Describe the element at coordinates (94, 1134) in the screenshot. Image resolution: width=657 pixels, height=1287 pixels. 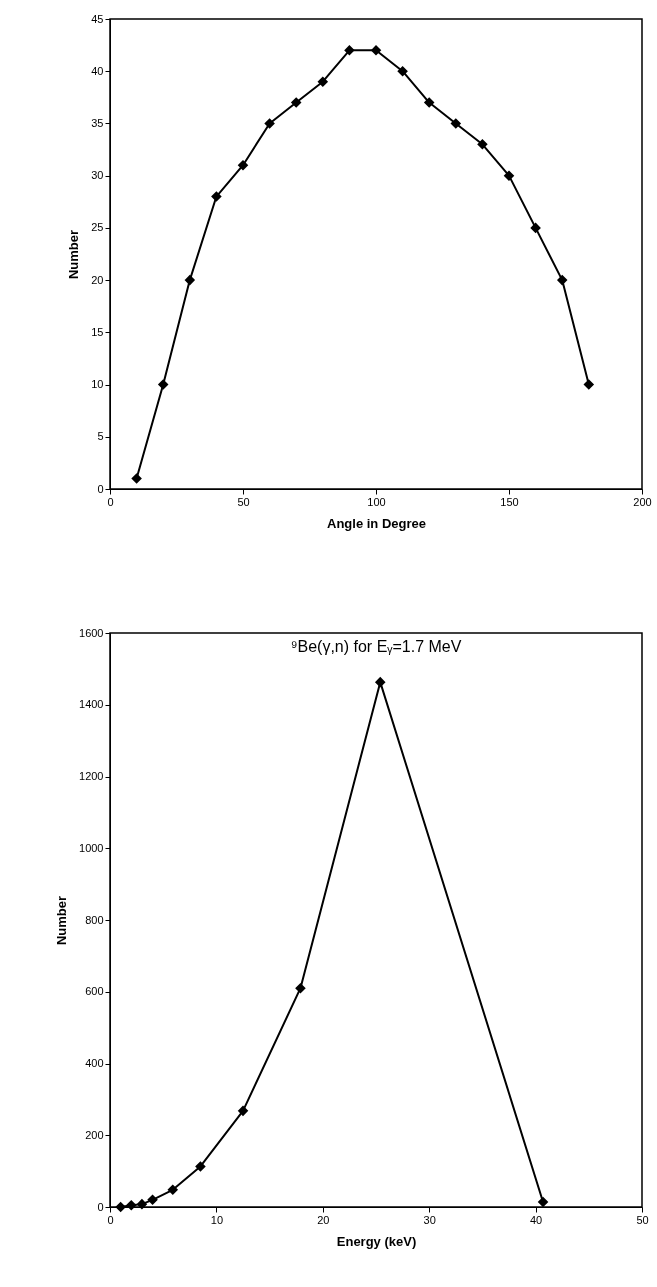
I see `y-tick-label: 200` at that location.